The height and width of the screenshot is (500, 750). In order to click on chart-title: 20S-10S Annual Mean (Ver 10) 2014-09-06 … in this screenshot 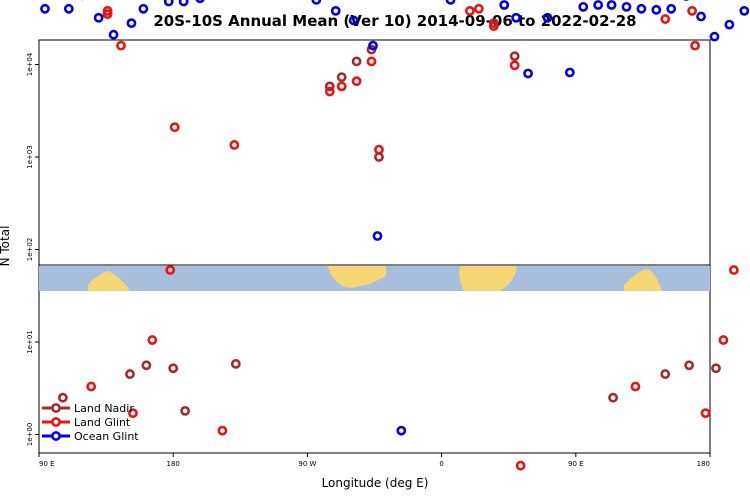, I will do `click(394, 21)`.